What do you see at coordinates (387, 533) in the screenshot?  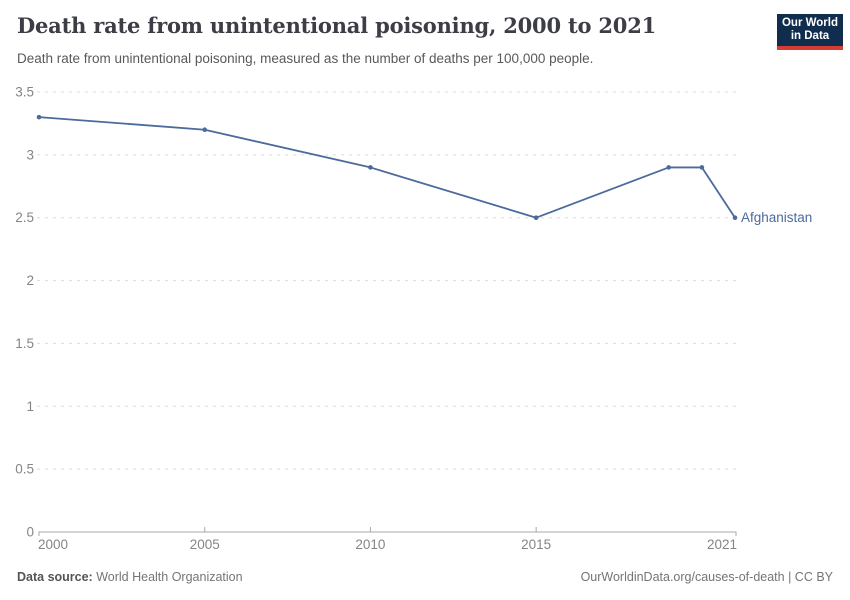 I see `x-axis-line` at bounding box center [387, 533].